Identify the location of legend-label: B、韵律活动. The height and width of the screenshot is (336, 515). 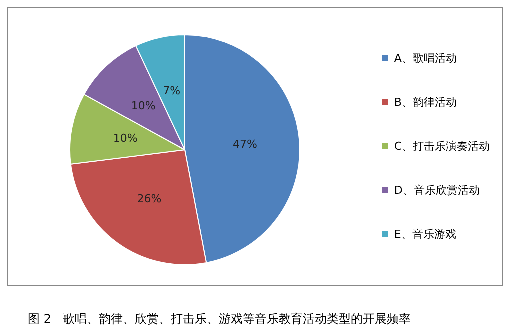
(425, 102).